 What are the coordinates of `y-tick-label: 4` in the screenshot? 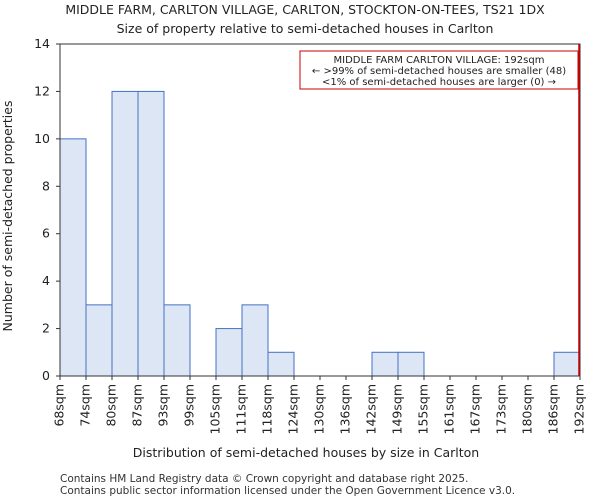 It's located at (46, 280).